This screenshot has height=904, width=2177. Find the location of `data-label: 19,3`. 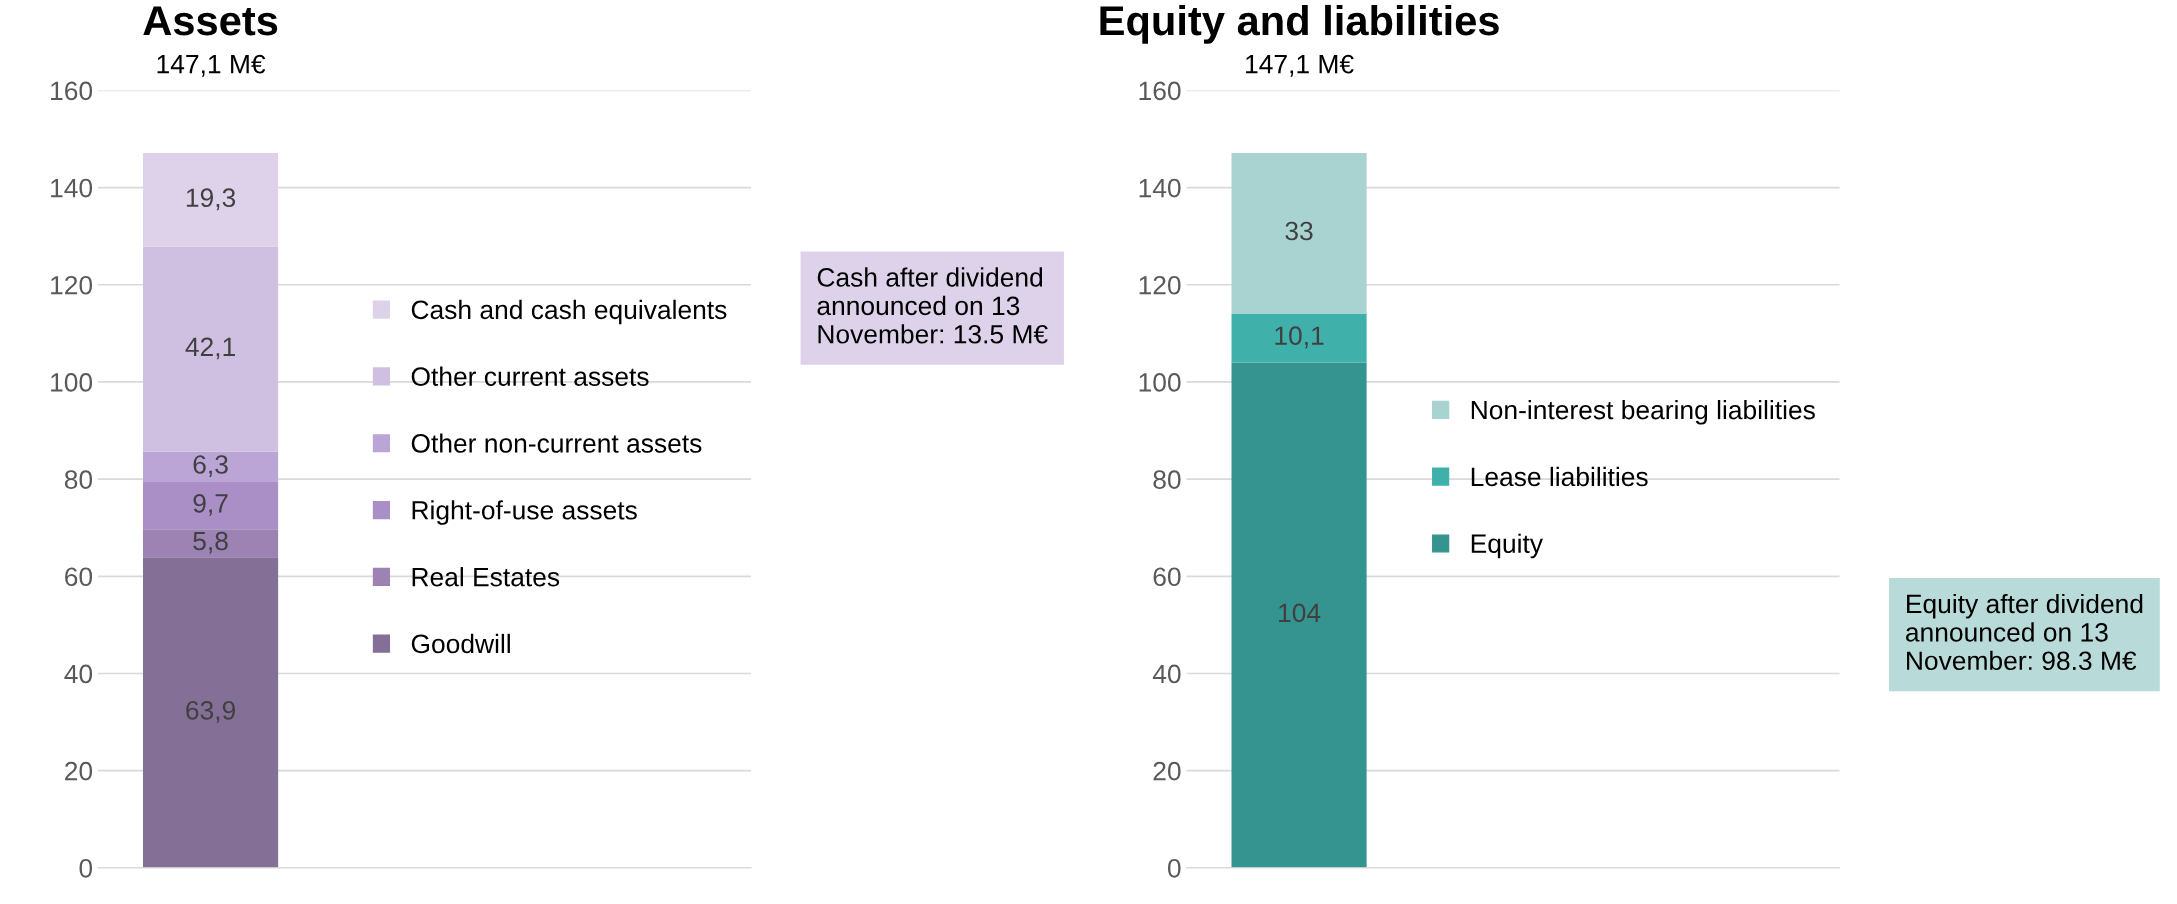

data-label: 19,3 is located at coordinates (211, 199).